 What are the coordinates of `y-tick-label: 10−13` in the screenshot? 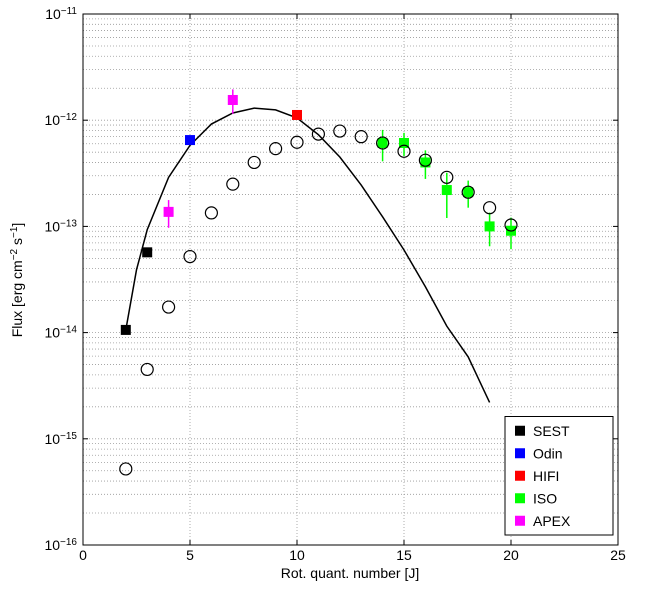 It's located at (60, 226).